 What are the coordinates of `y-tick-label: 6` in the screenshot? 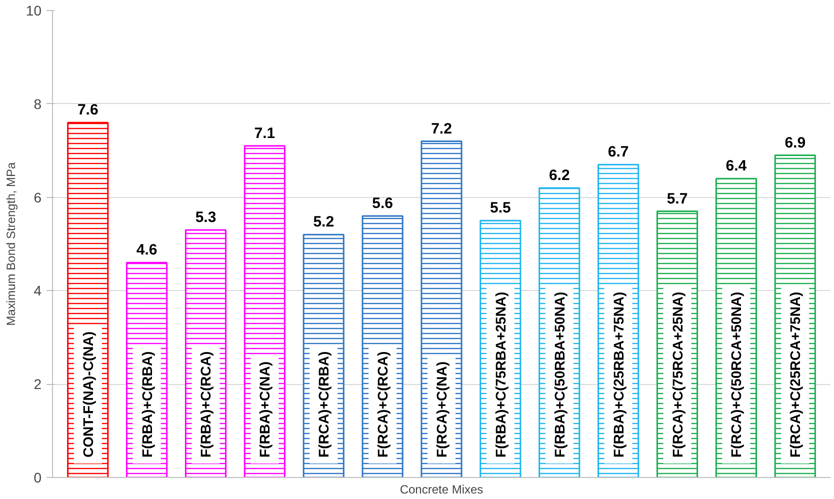 It's located at (38, 197).